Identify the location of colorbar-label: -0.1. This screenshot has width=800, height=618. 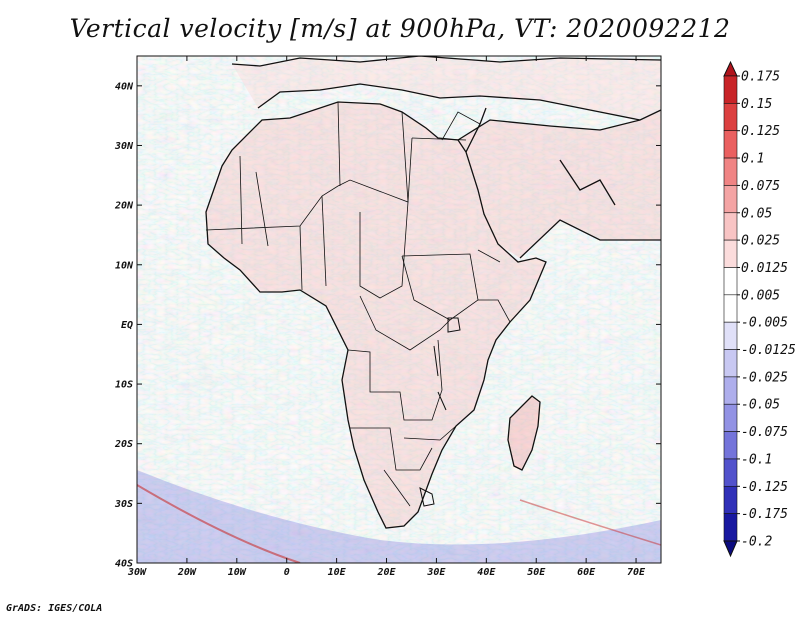
(756, 459).